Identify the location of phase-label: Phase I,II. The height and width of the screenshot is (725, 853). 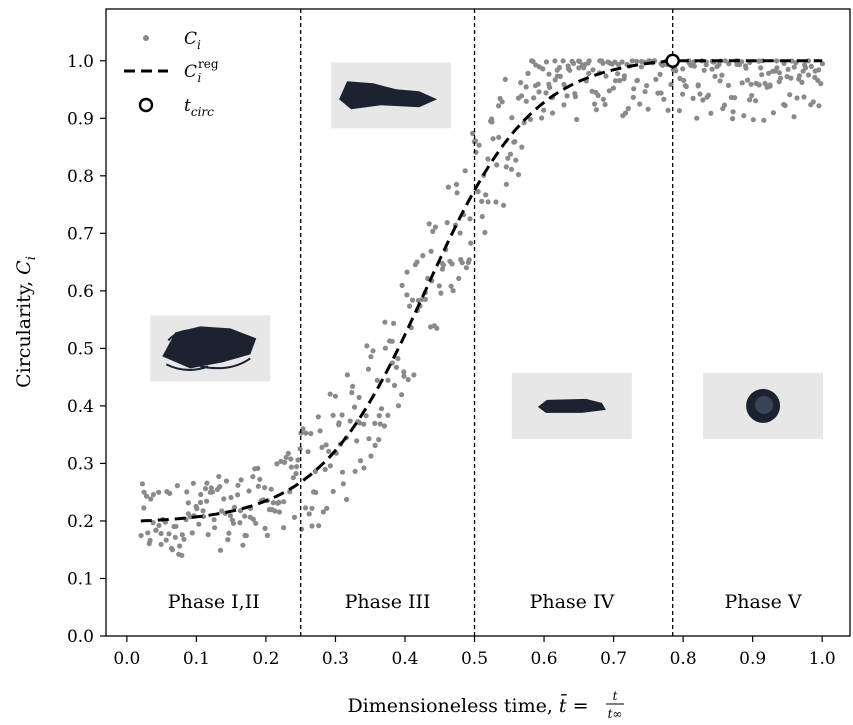
(214, 602).